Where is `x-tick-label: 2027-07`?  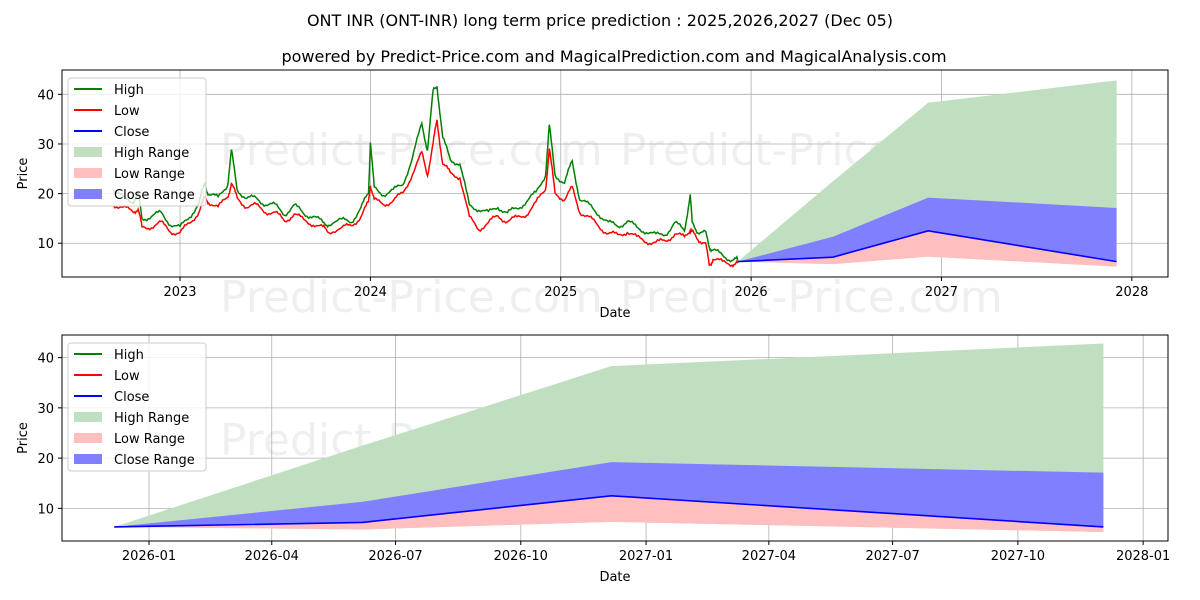 x-tick-label: 2027-07 is located at coordinates (892, 556).